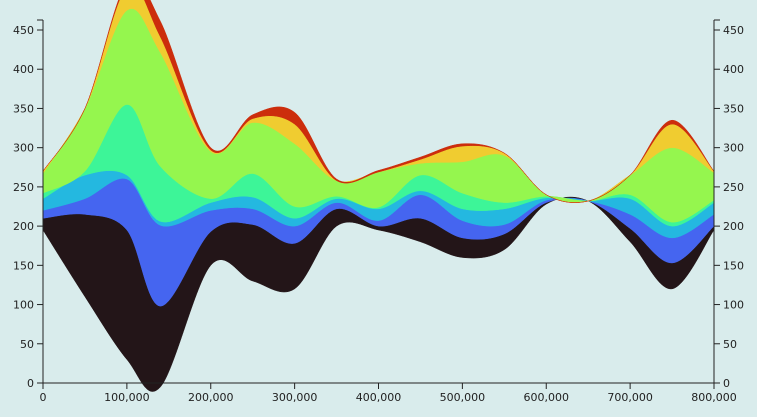 The image size is (757, 417). Describe the element at coordinates (23, 148) in the screenshot. I see `y-tick-label-left: 300` at that location.